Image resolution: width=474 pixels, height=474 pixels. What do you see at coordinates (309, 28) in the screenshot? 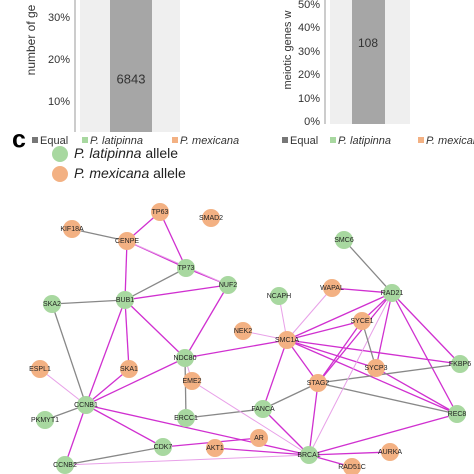
I see `y-tick-label: 40%` at bounding box center [309, 28].